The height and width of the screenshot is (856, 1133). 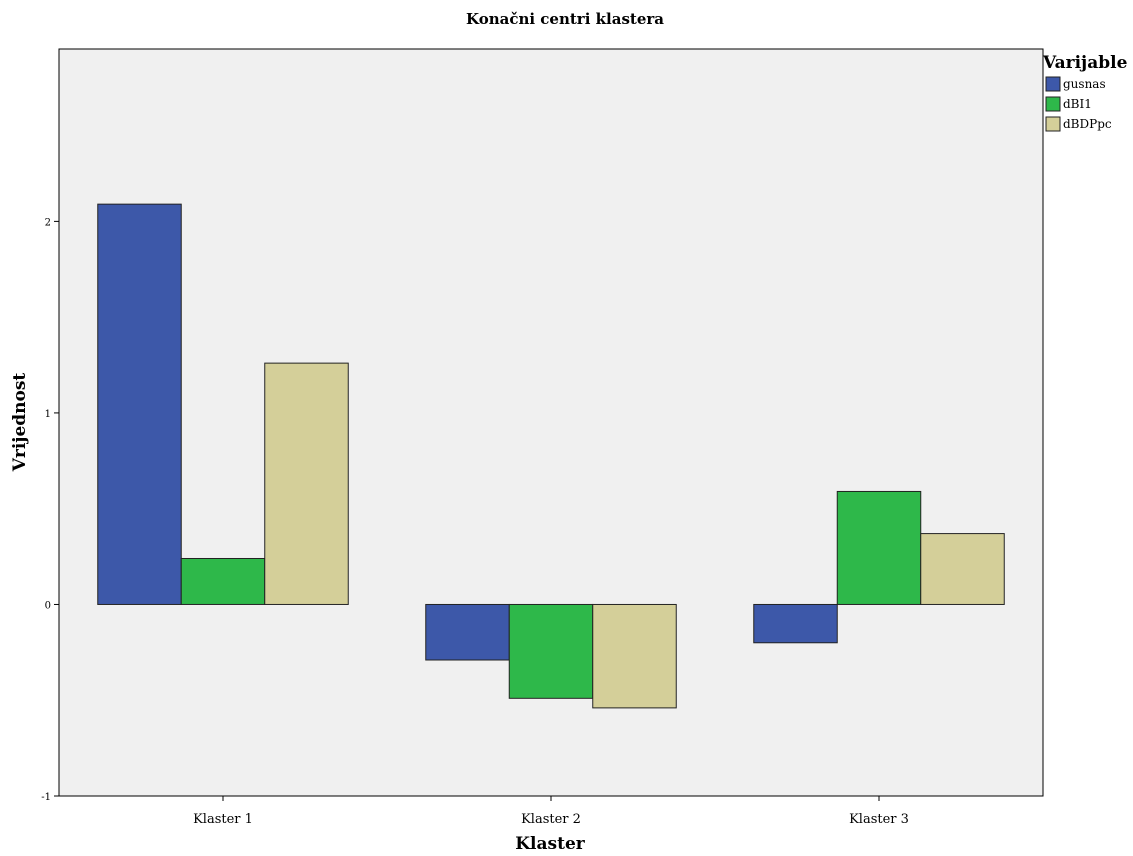 I want to click on y-tick-label: 1, so click(x=48, y=414).